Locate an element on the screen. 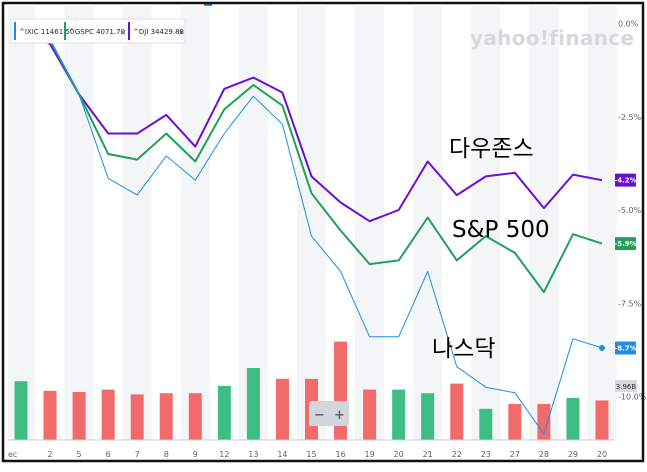 The height and width of the screenshot is (472, 647). legend-label: ^IXIC 11461.50 is located at coordinates (46, 32).